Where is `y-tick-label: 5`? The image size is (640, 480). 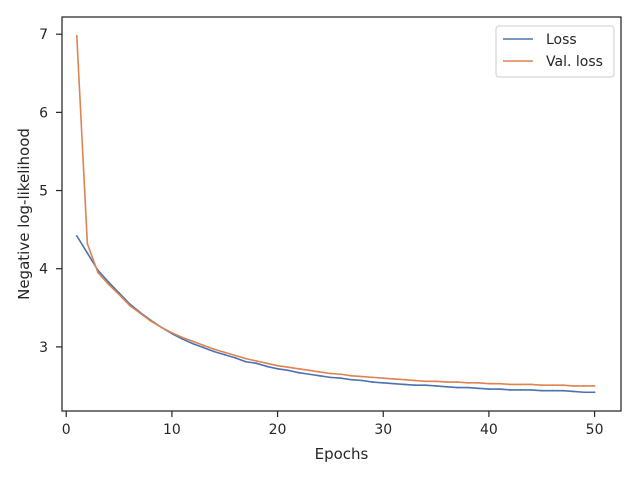 y-tick-label: 5 is located at coordinates (43, 192).